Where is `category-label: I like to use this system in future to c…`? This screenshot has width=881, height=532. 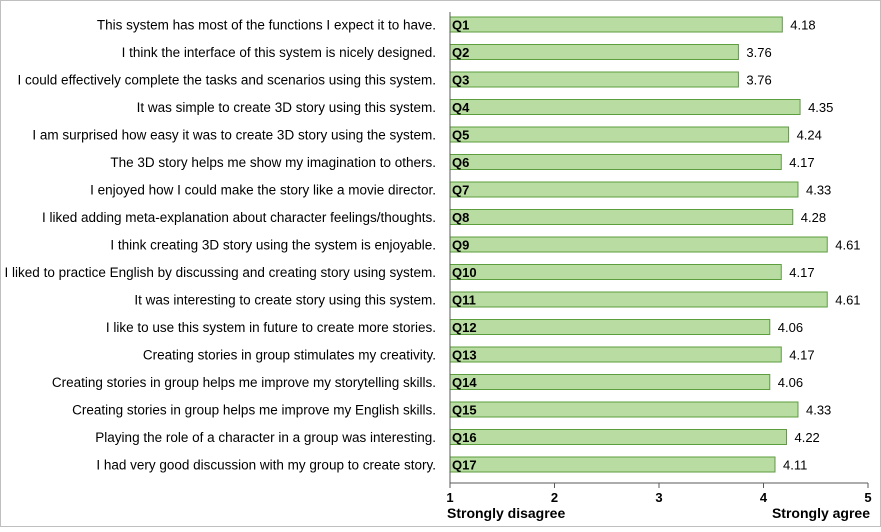 category-label: I like to use this system in future to c… is located at coordinates (271, 327).